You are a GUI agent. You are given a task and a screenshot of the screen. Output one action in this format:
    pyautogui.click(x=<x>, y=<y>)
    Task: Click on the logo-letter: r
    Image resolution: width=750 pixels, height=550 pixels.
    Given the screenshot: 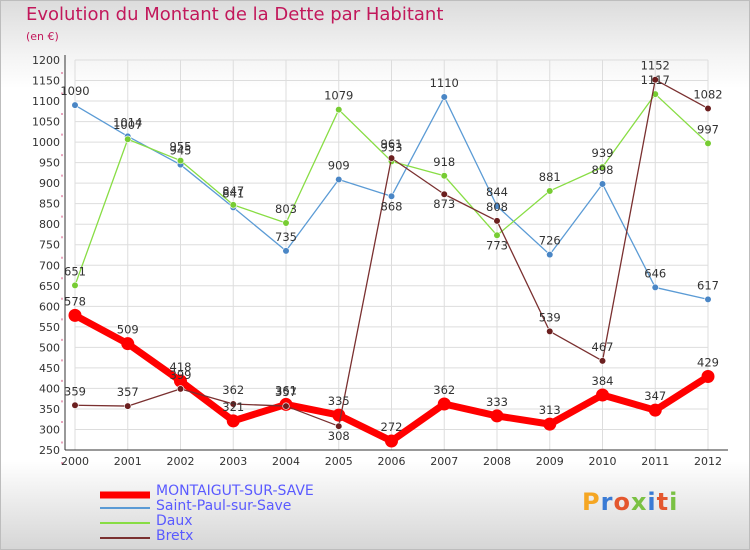 What is the action you would take?
    pyautogui.click(x=607, y=502)
    